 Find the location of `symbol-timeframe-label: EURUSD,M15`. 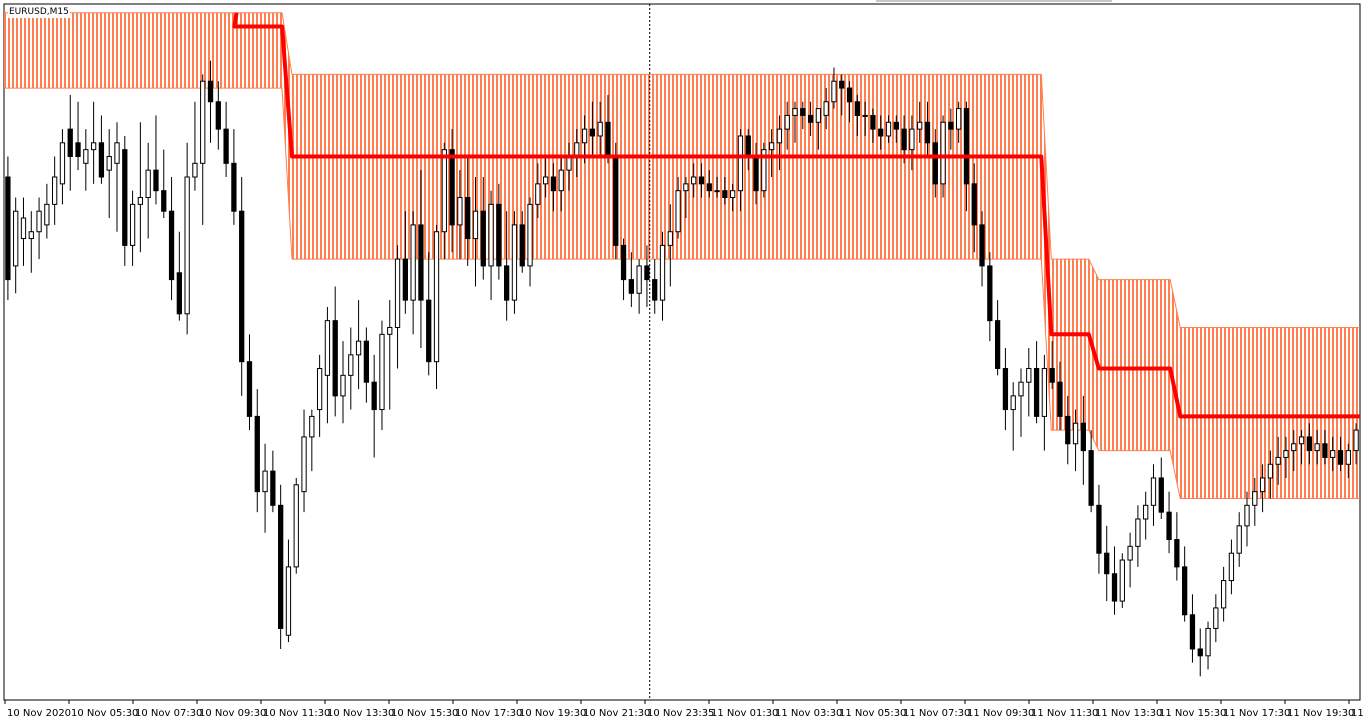

symbol-timeframe-label: EURUSD,M15 is located at coordinates (39, 12).